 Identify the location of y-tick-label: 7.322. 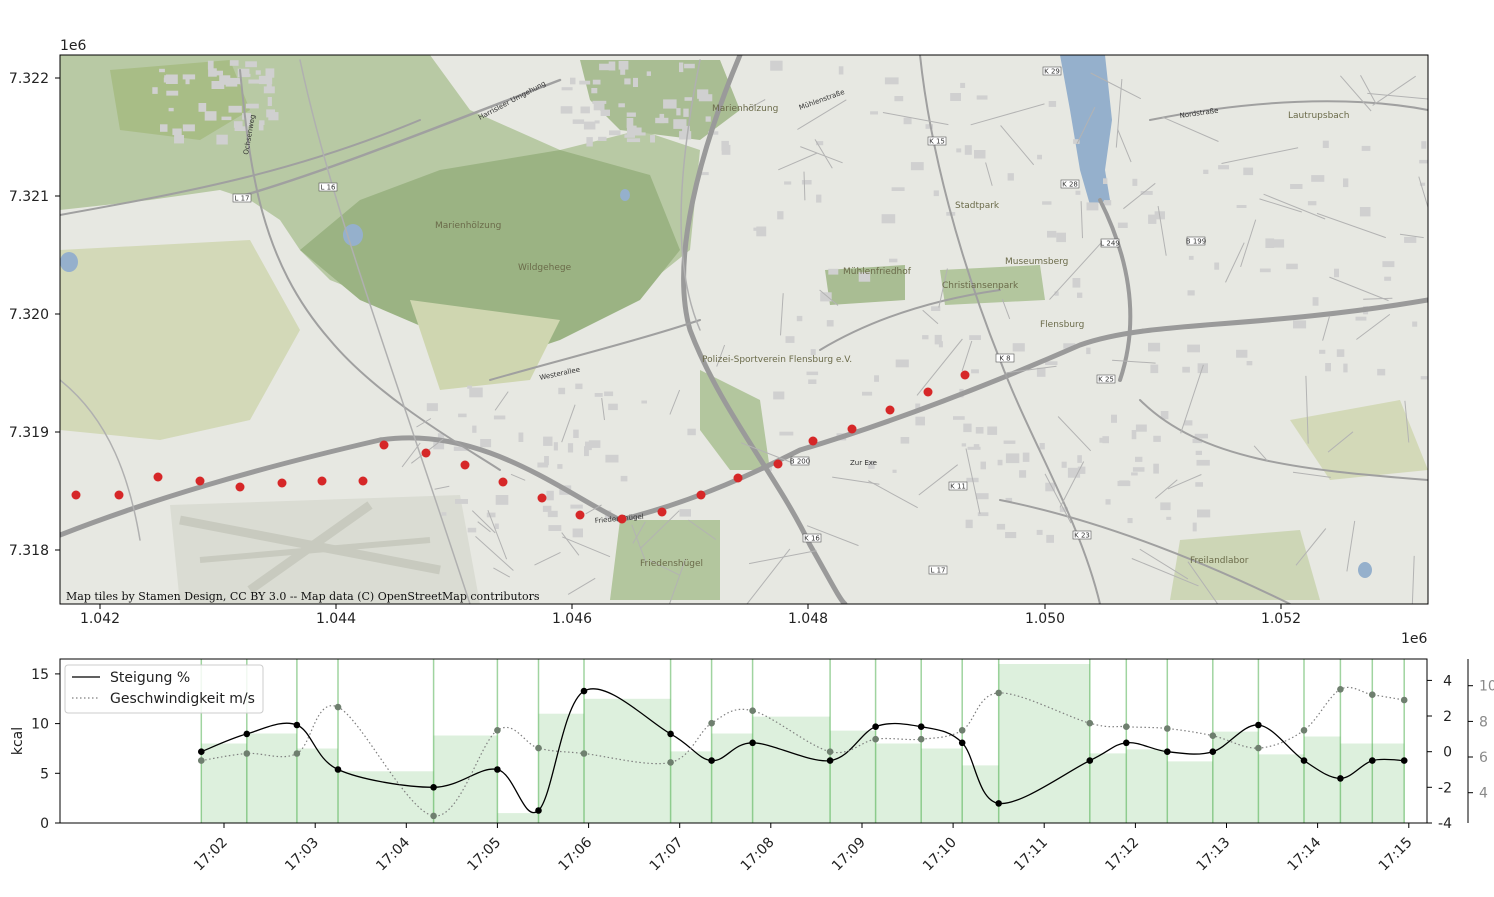
(29, 79).